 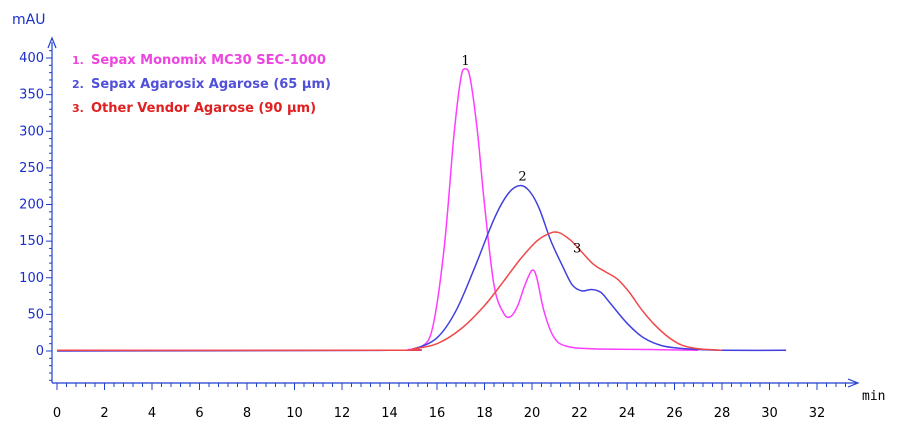 What do you see at coordinates (78, 60) in the screenshot?
I see `legend-number-1: 1.` at bounding box center [78, 60].